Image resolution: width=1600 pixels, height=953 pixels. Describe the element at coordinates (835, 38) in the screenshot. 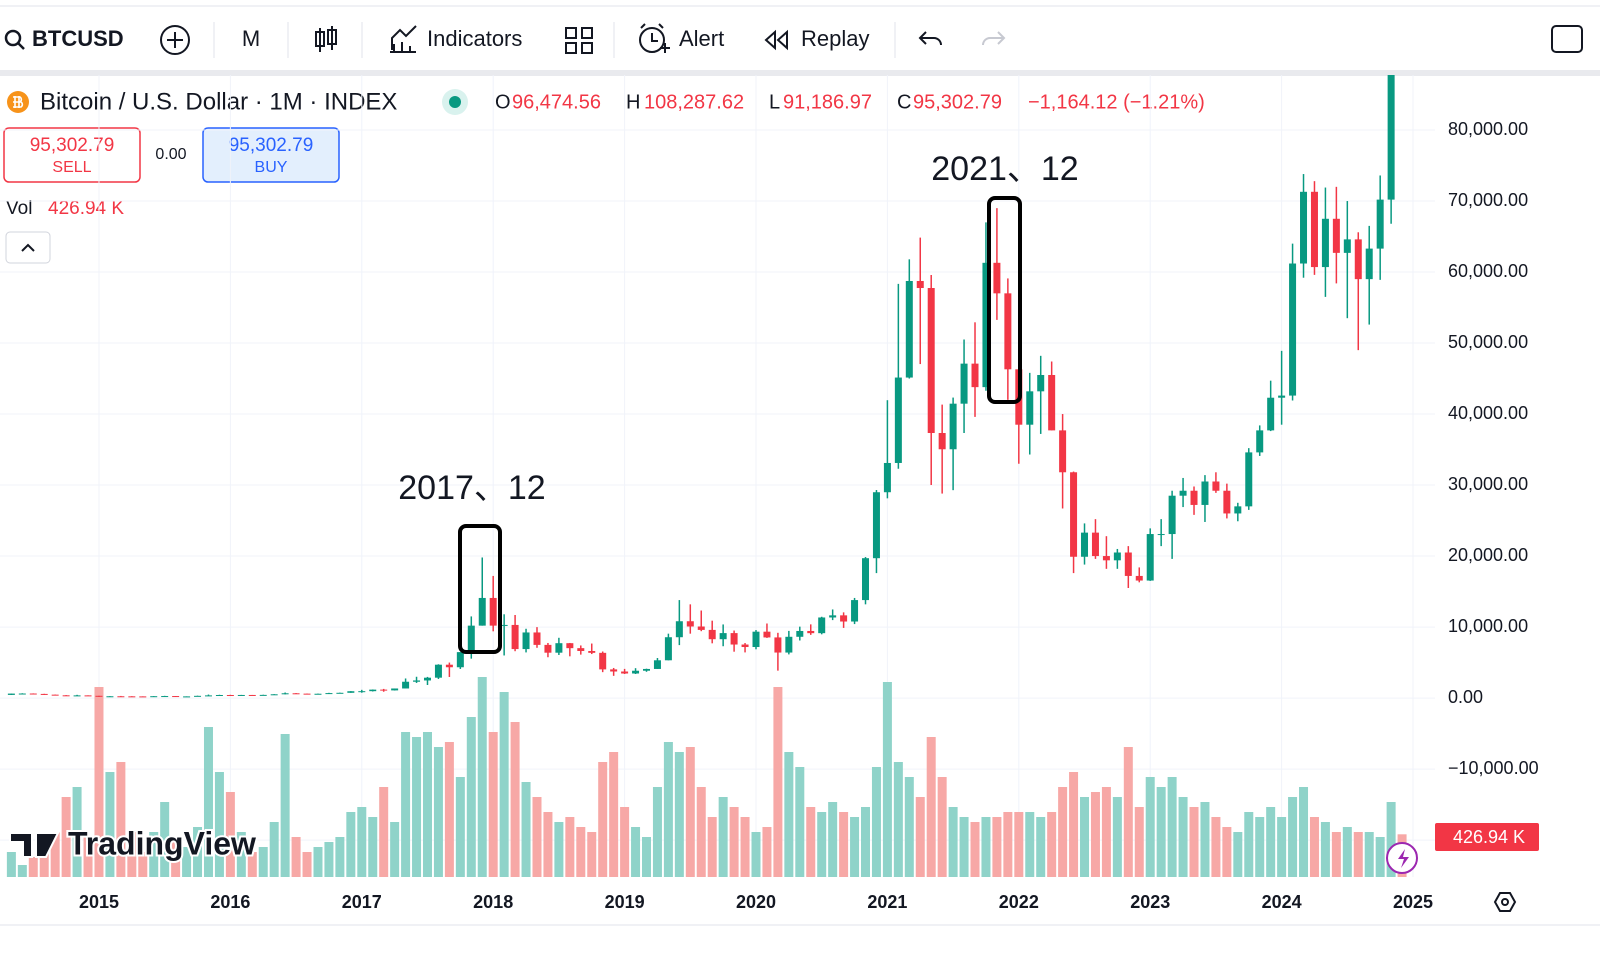

I see `replay: Replay` at that location.